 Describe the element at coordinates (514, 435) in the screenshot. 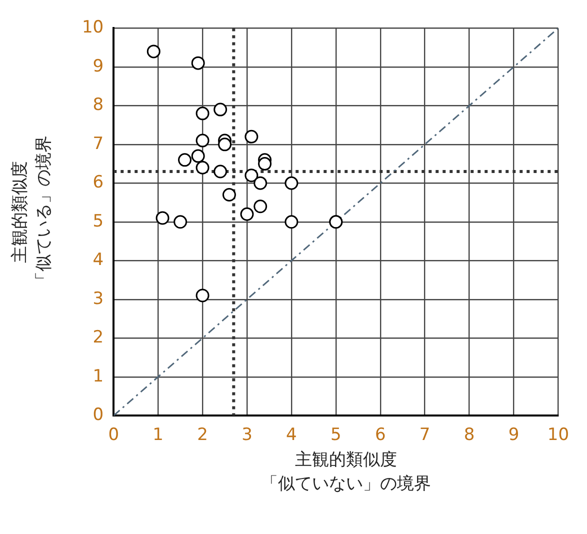

I see `x-tick-label: 9` at that location.